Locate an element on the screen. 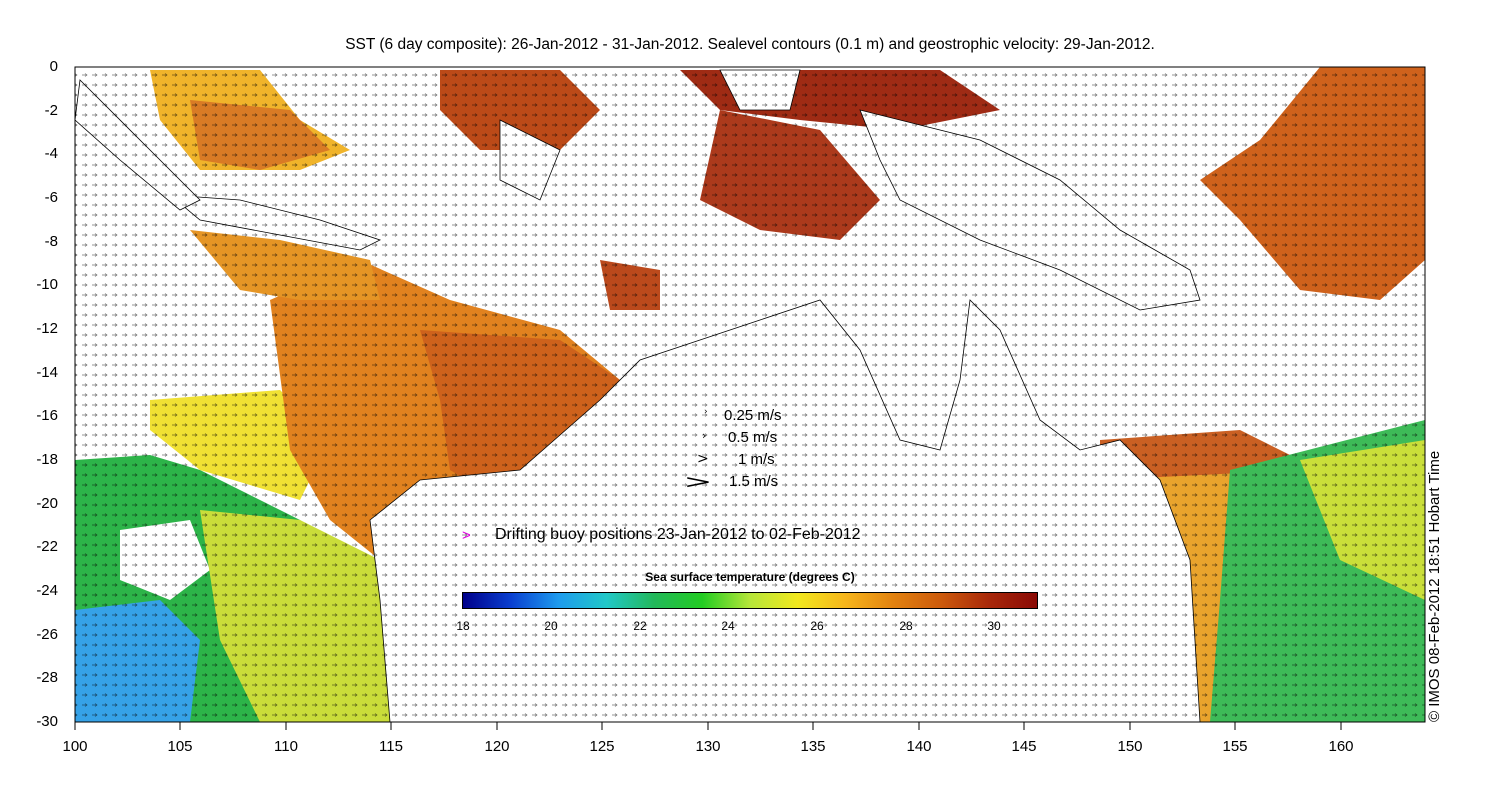 The width and height of the screenshot is (1500, 790). credit-text: © IMOS 08-Feb-2012 18:51 Hobart Time is located at coordinates (1434, 586).